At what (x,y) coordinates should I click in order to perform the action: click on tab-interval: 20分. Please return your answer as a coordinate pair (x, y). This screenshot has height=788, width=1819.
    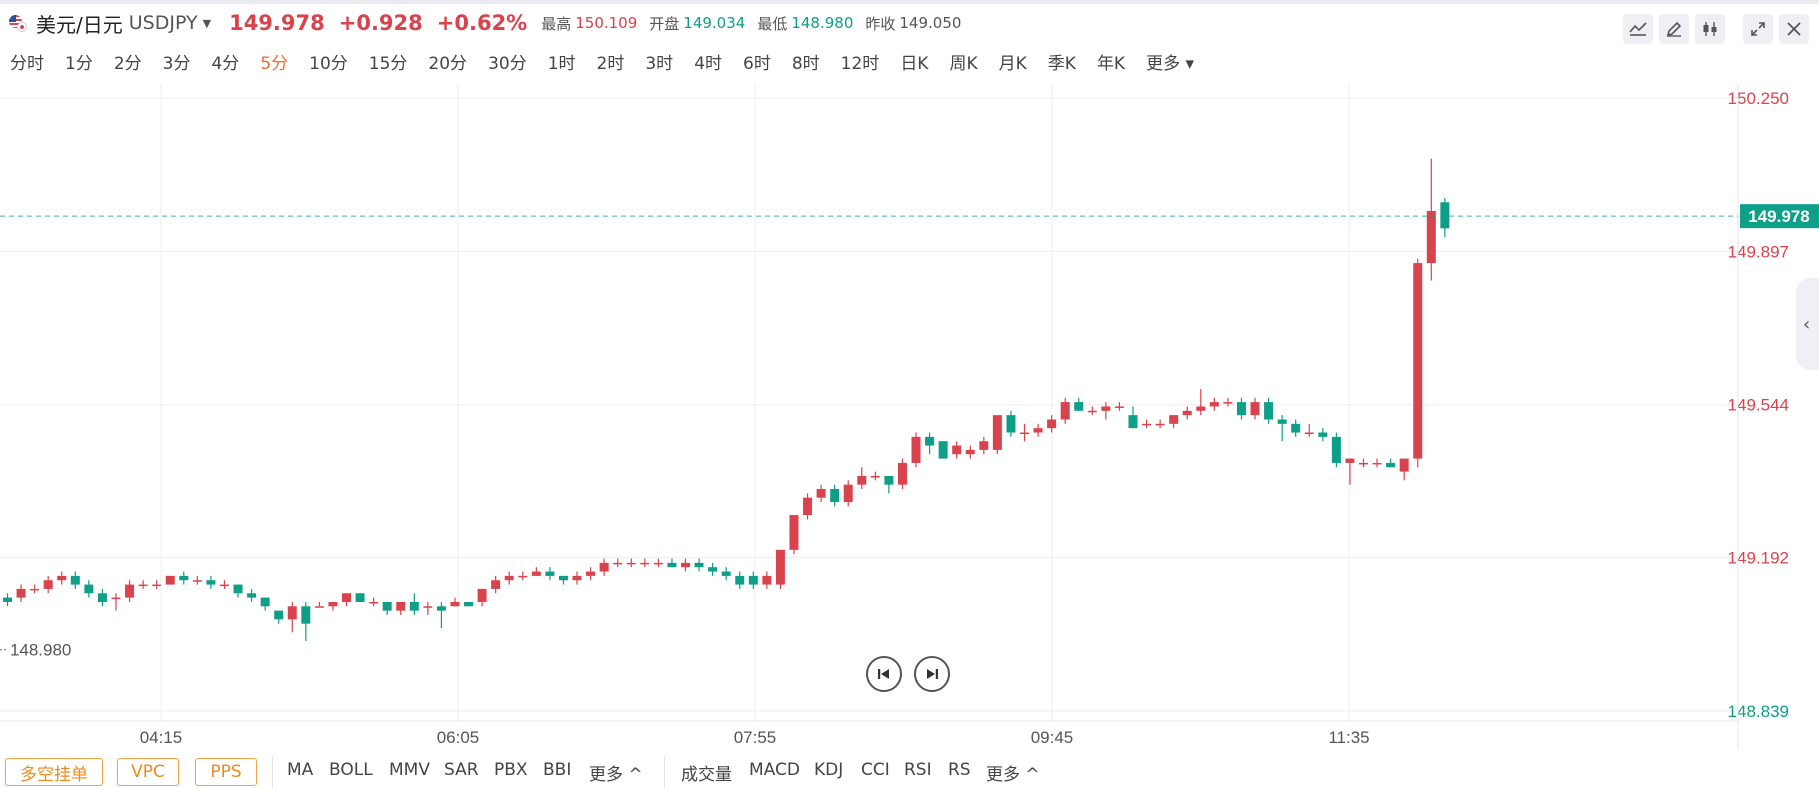
    Looking at the image, I should click on (448, 63).